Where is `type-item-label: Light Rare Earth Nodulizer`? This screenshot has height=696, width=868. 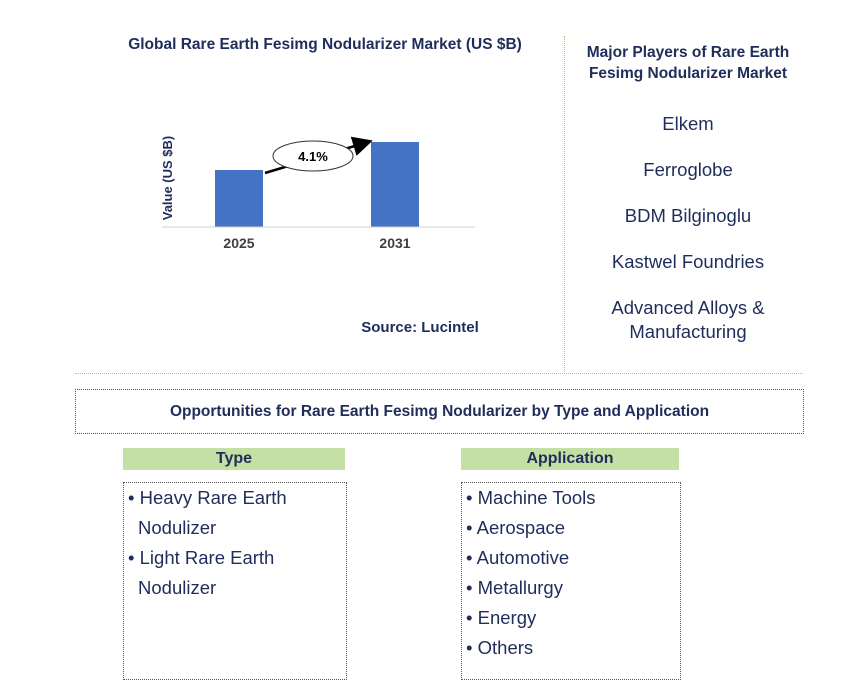
type-item-label: Light Rare Earth Nodulizer is located at coordinates (206, 572).